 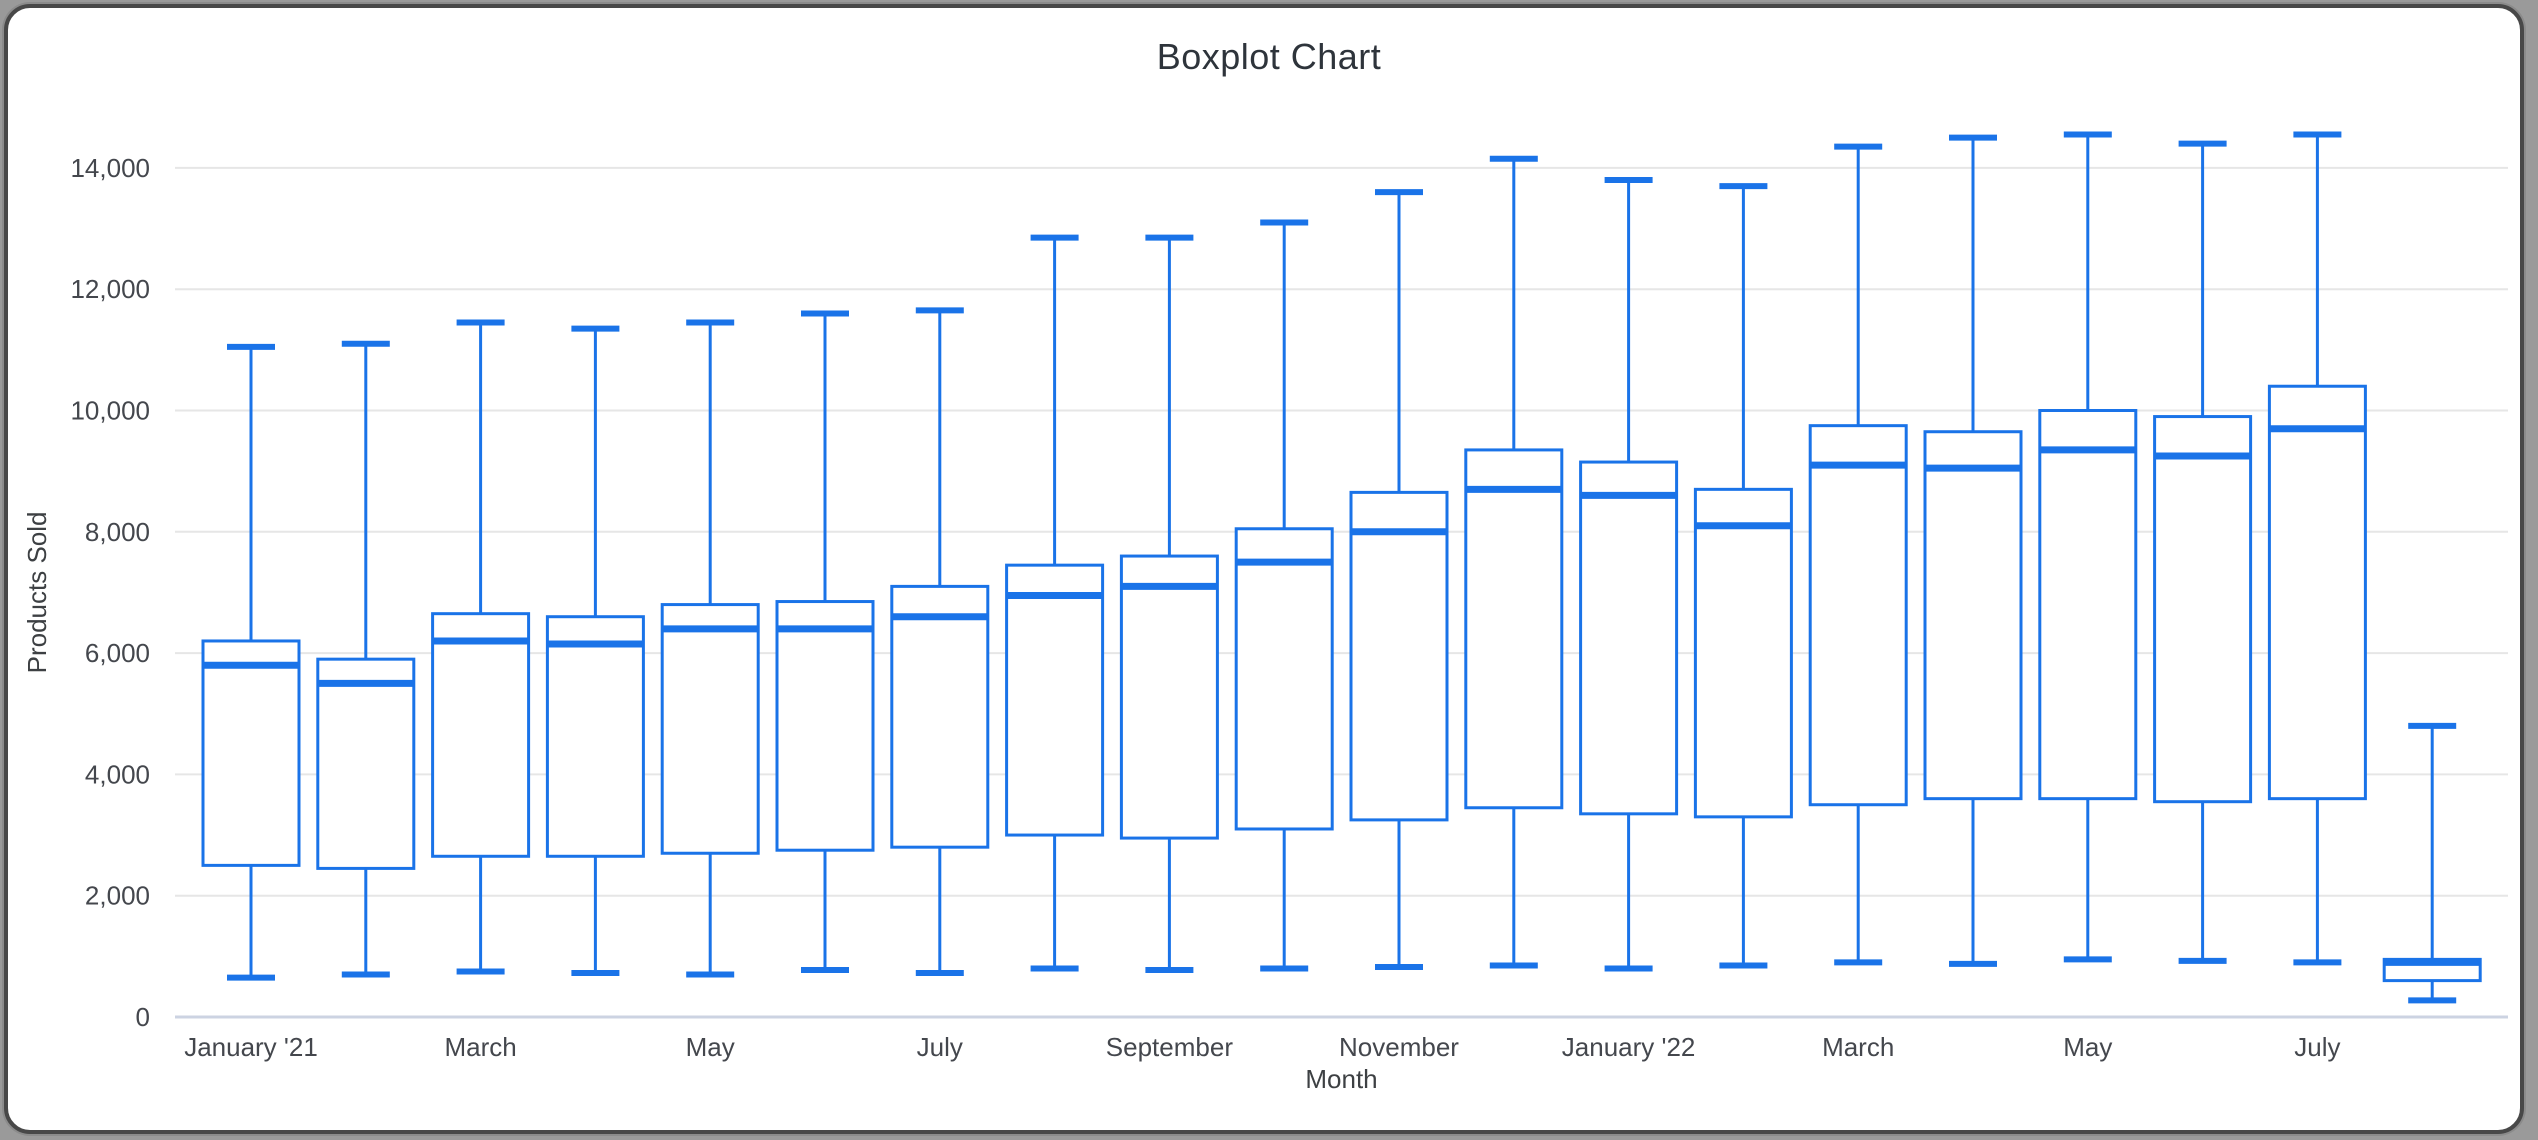 I want to click on x-axis-title: Month, so click(x=1341, y=1079).